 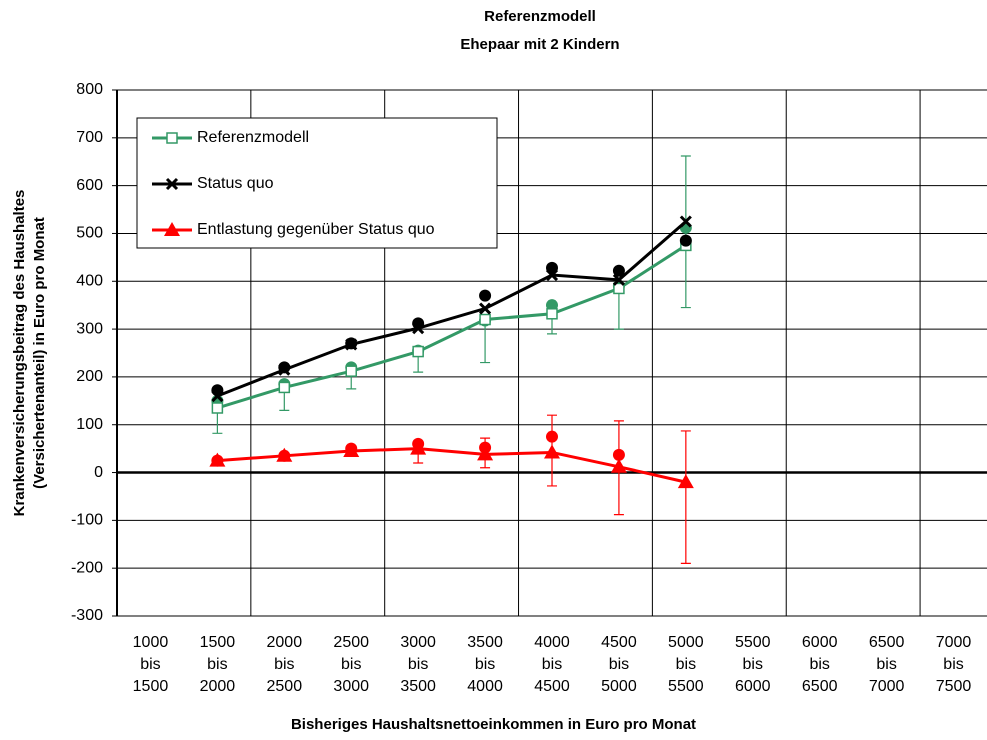 What do you see at coordinates (89, 328) in the screenshot?
I see `y-tick-label: 300` at bounding box center [89, 328].